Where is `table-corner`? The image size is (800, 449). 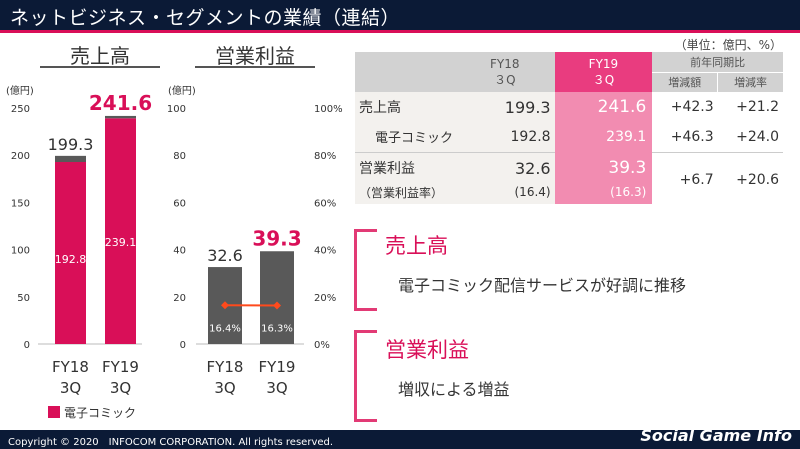
table-corner is located at coordinates (405, 72).